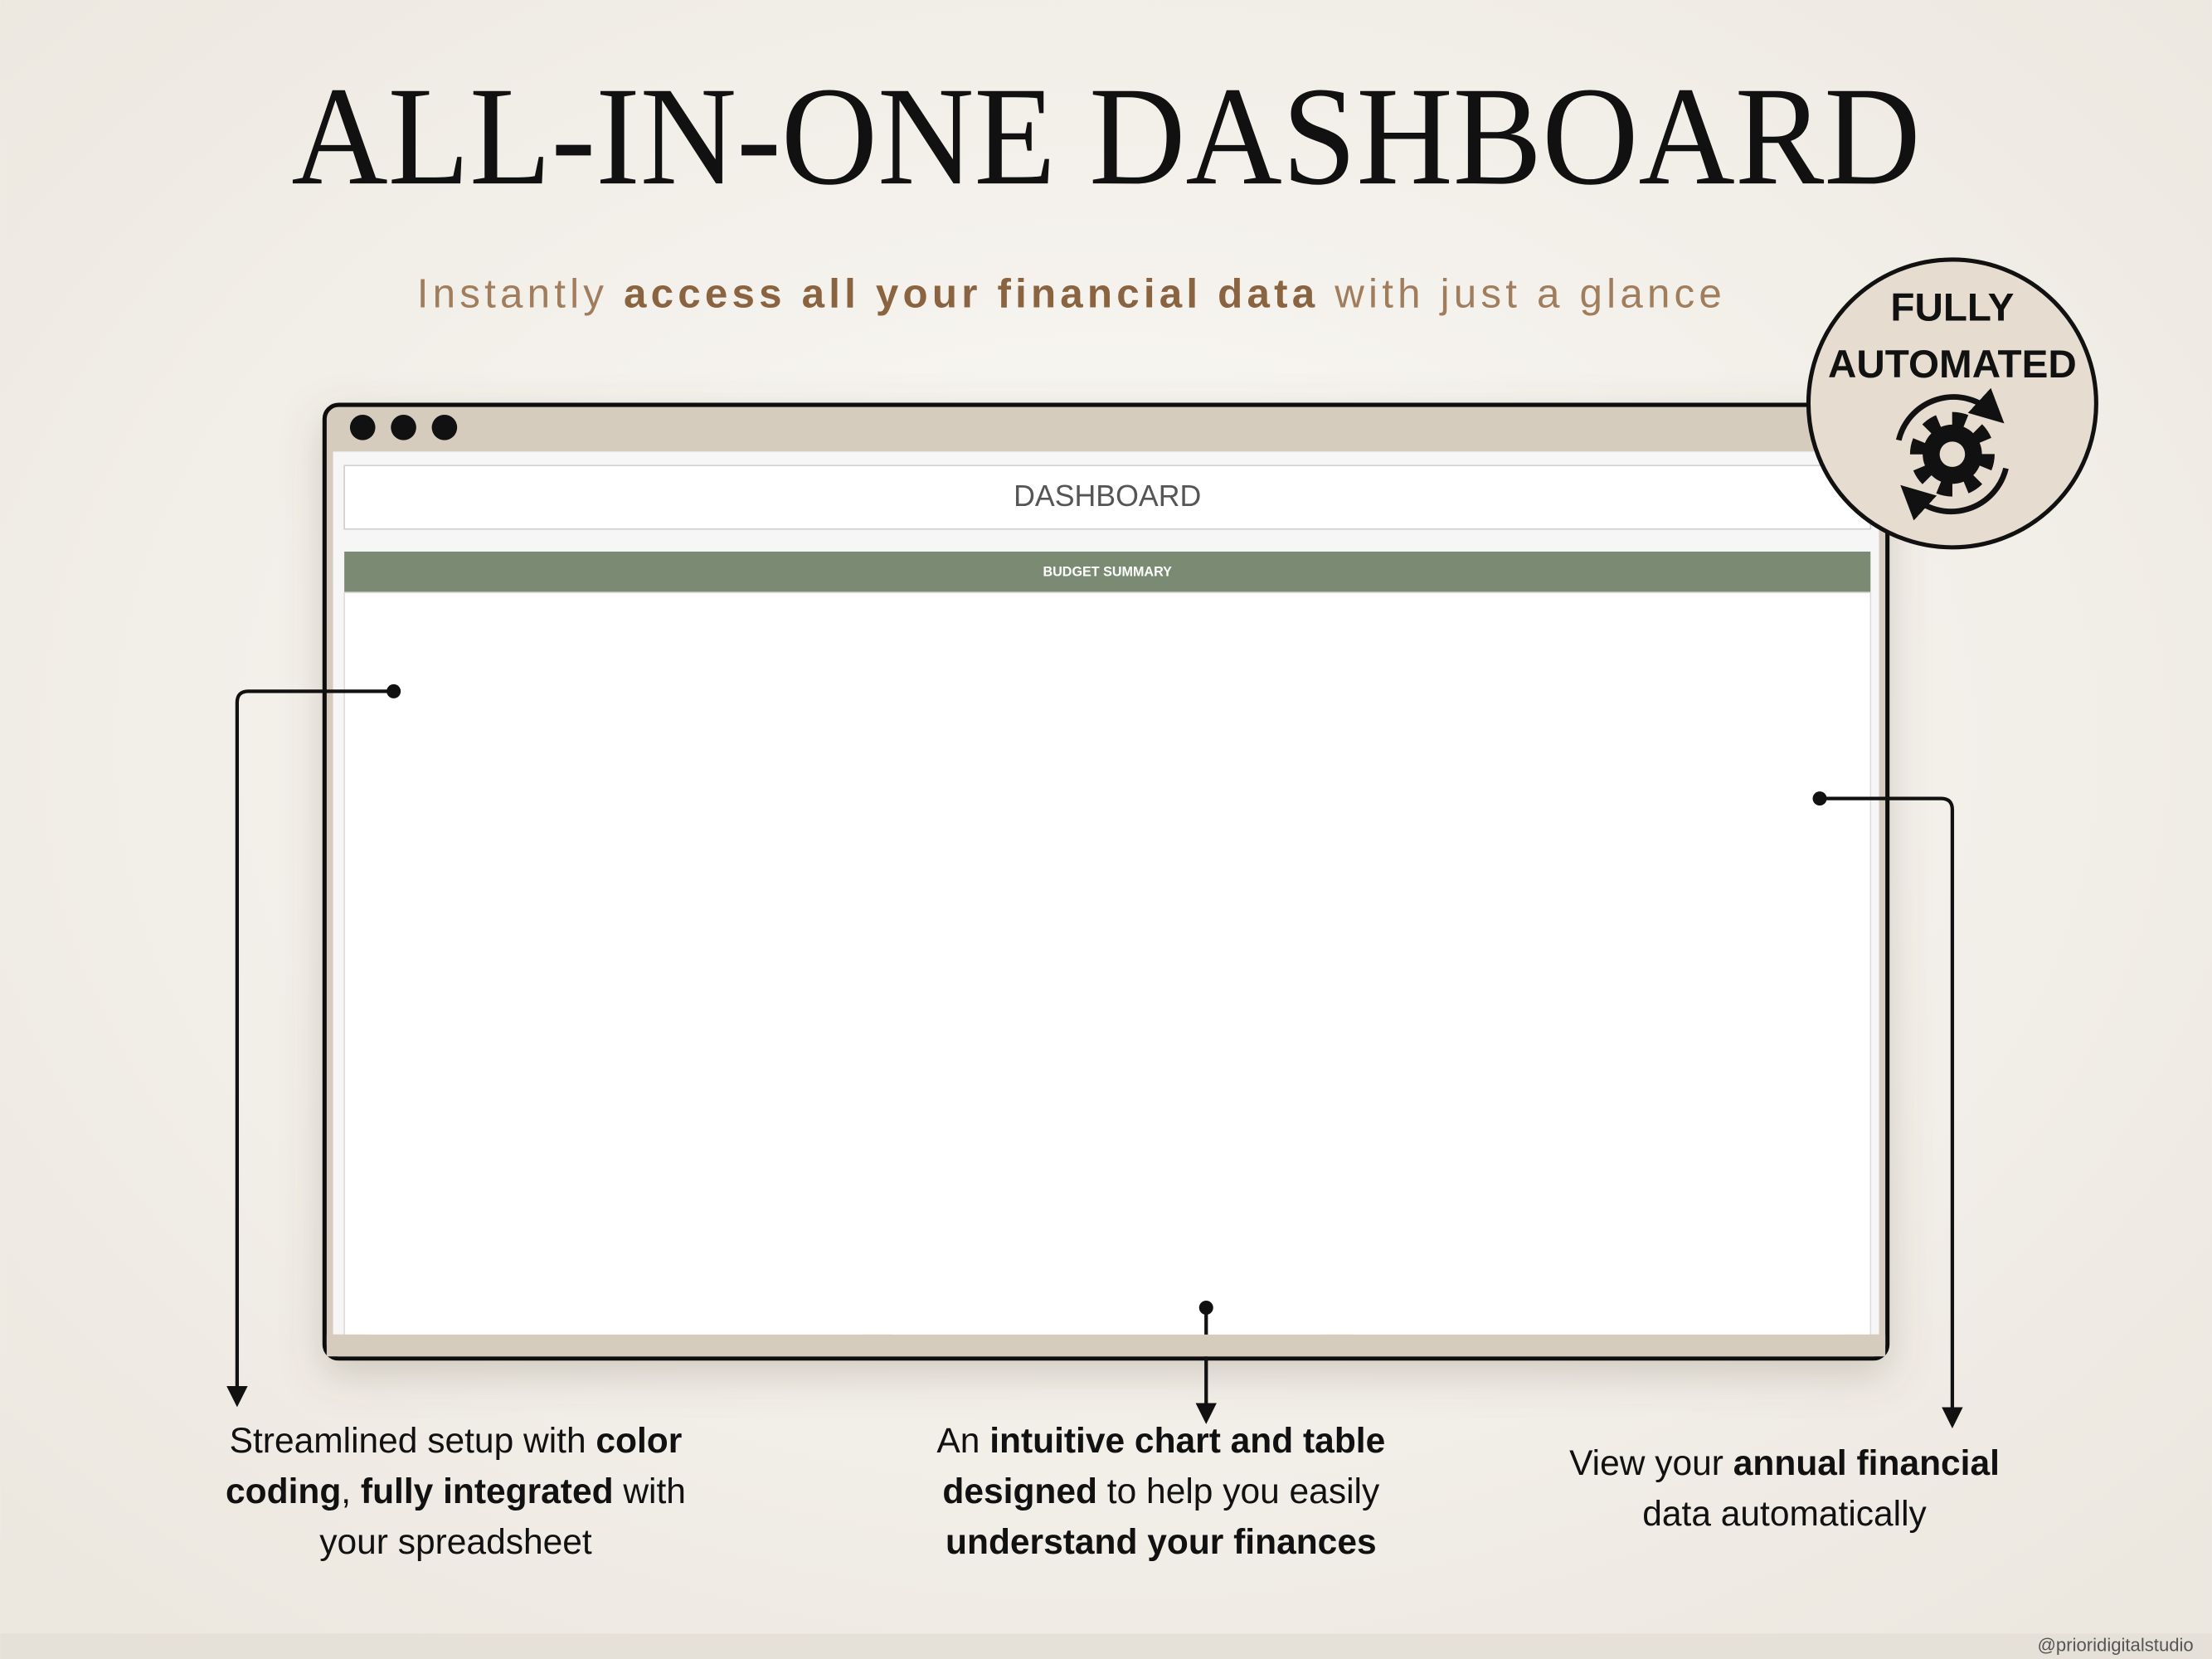  Describe the element at coordinates (283, 1491) in the screenshot. I see `callout-part: coding` at that location.